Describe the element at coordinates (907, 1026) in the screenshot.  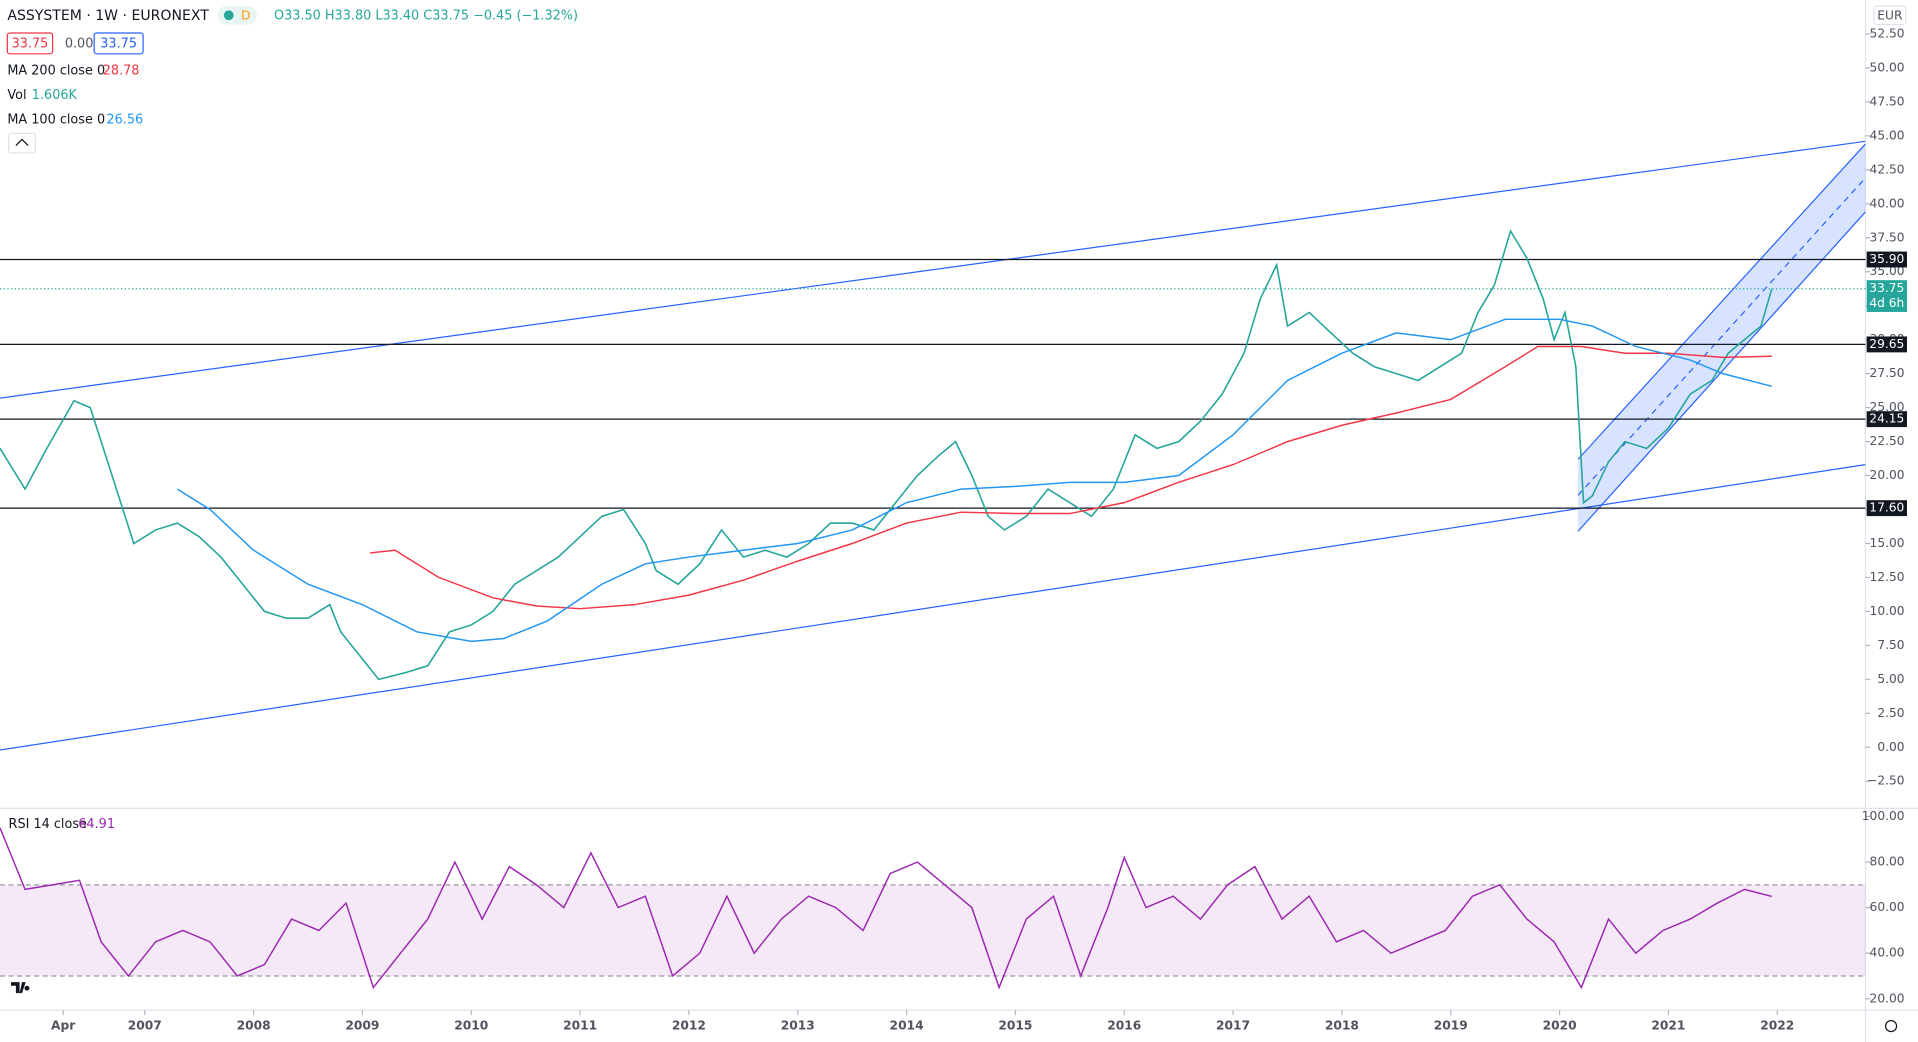
I see `x-tick-label: 2014` at that location.